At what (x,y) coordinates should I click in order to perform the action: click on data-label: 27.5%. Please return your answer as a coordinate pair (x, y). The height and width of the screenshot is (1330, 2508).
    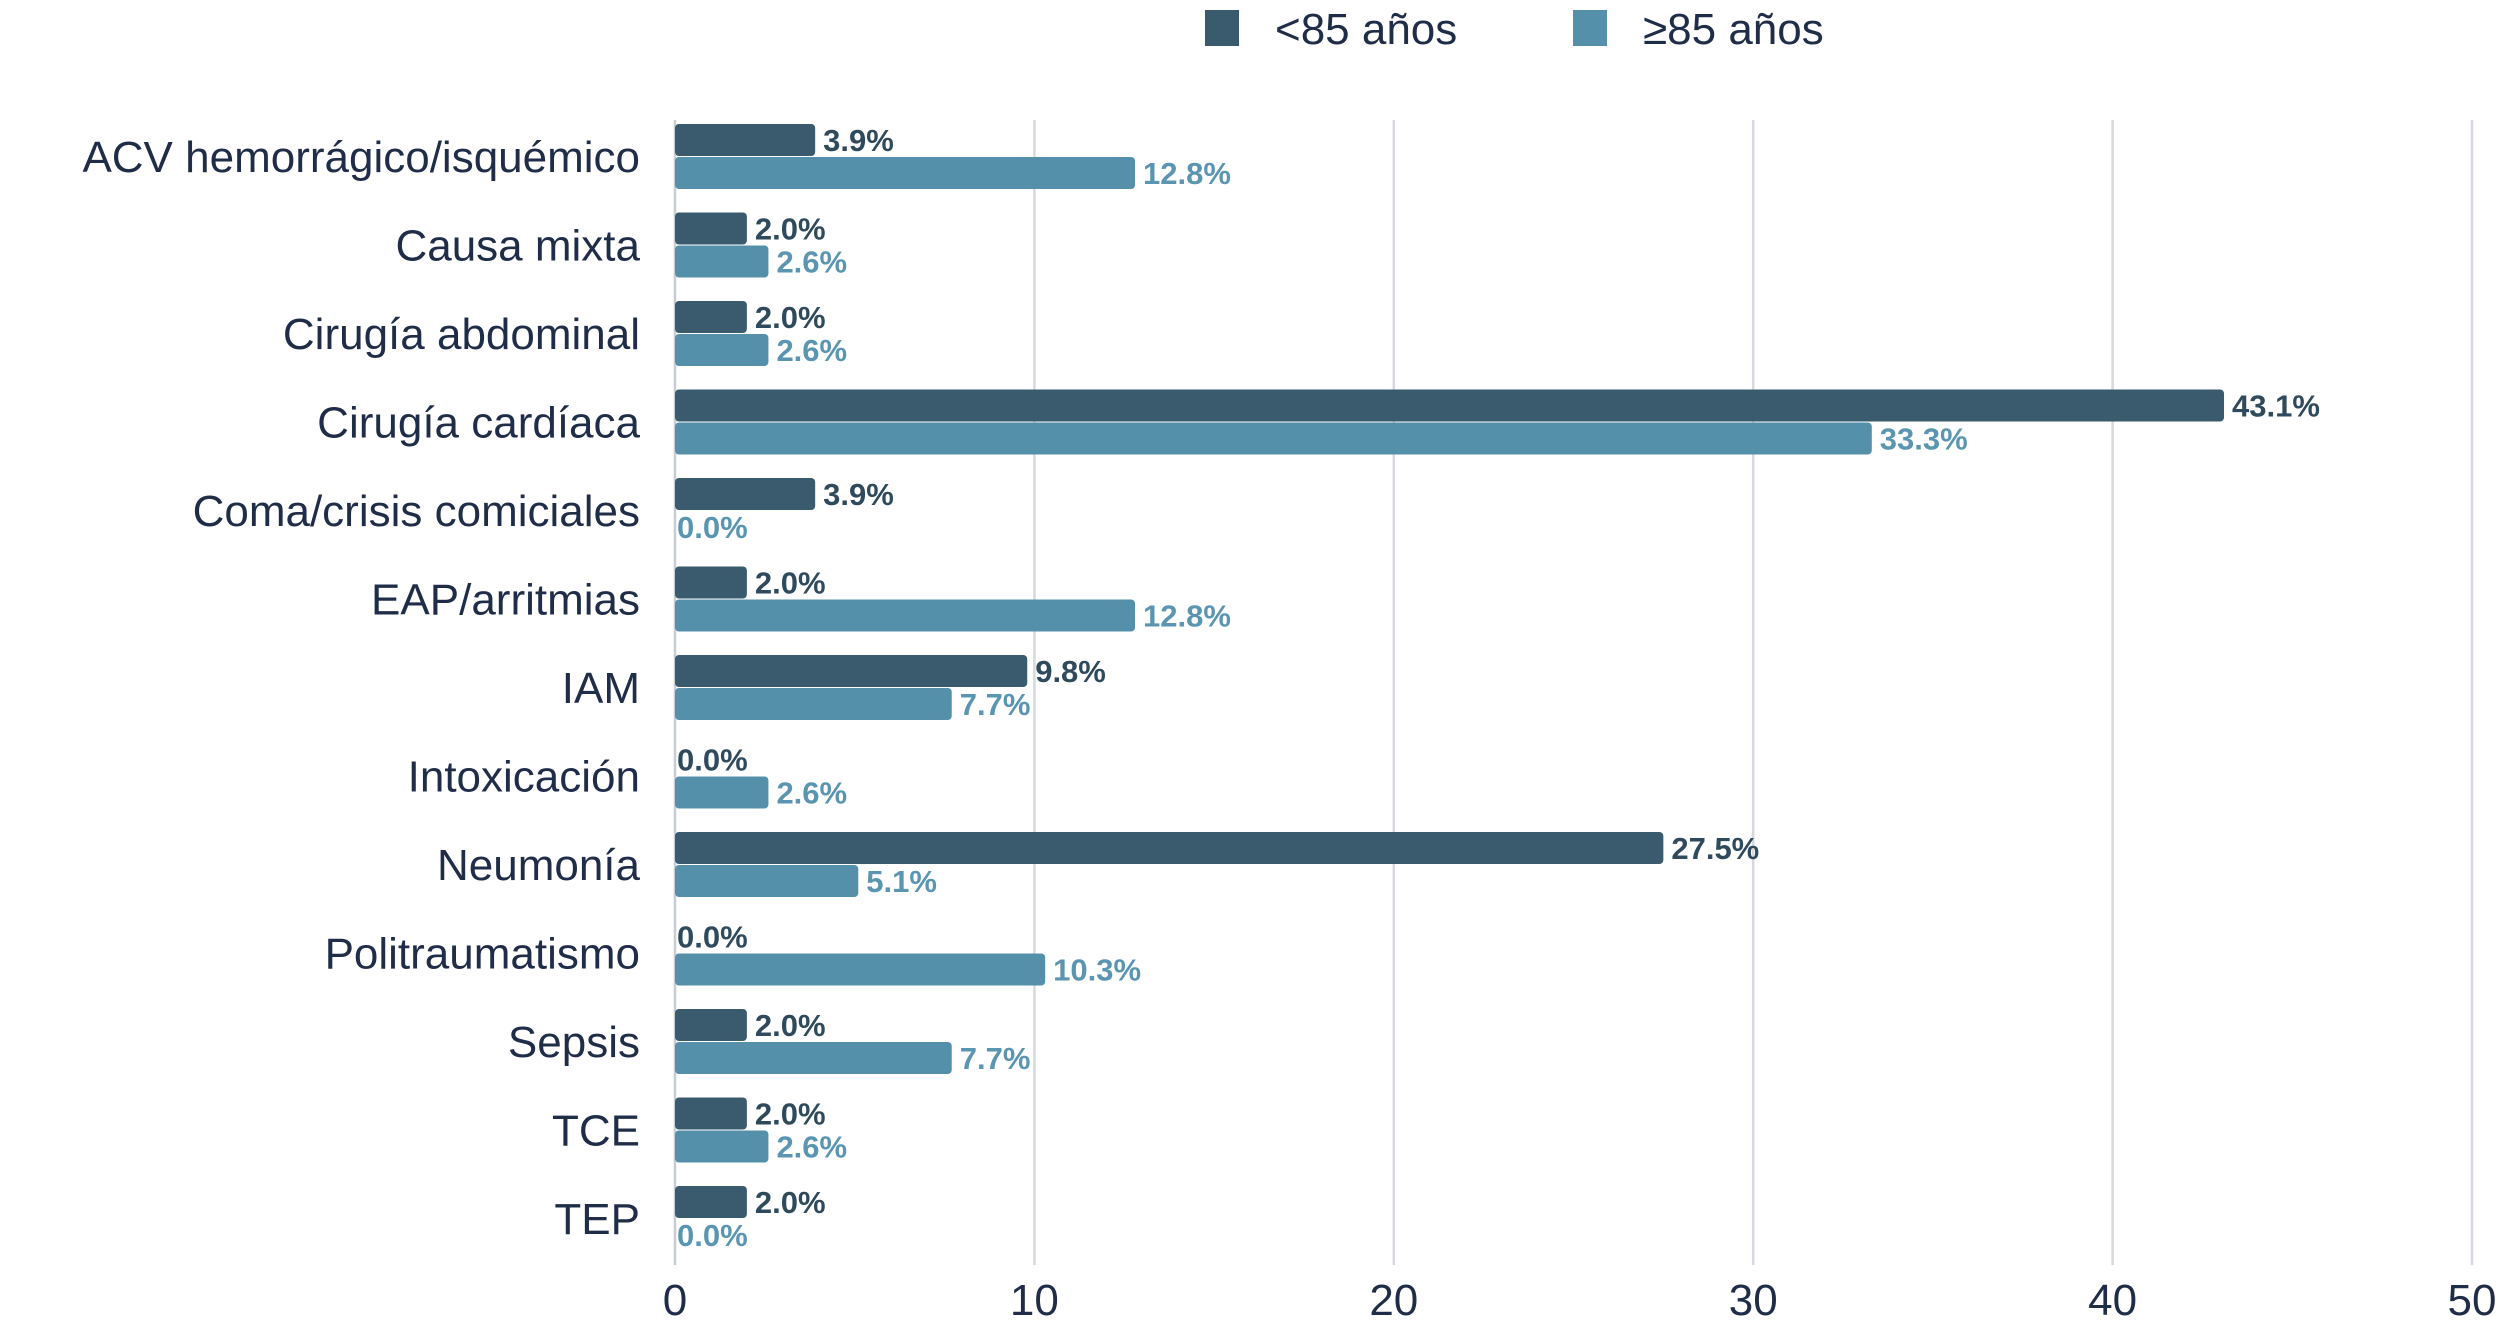
    Looking at the image, I should click on (1715, 848).